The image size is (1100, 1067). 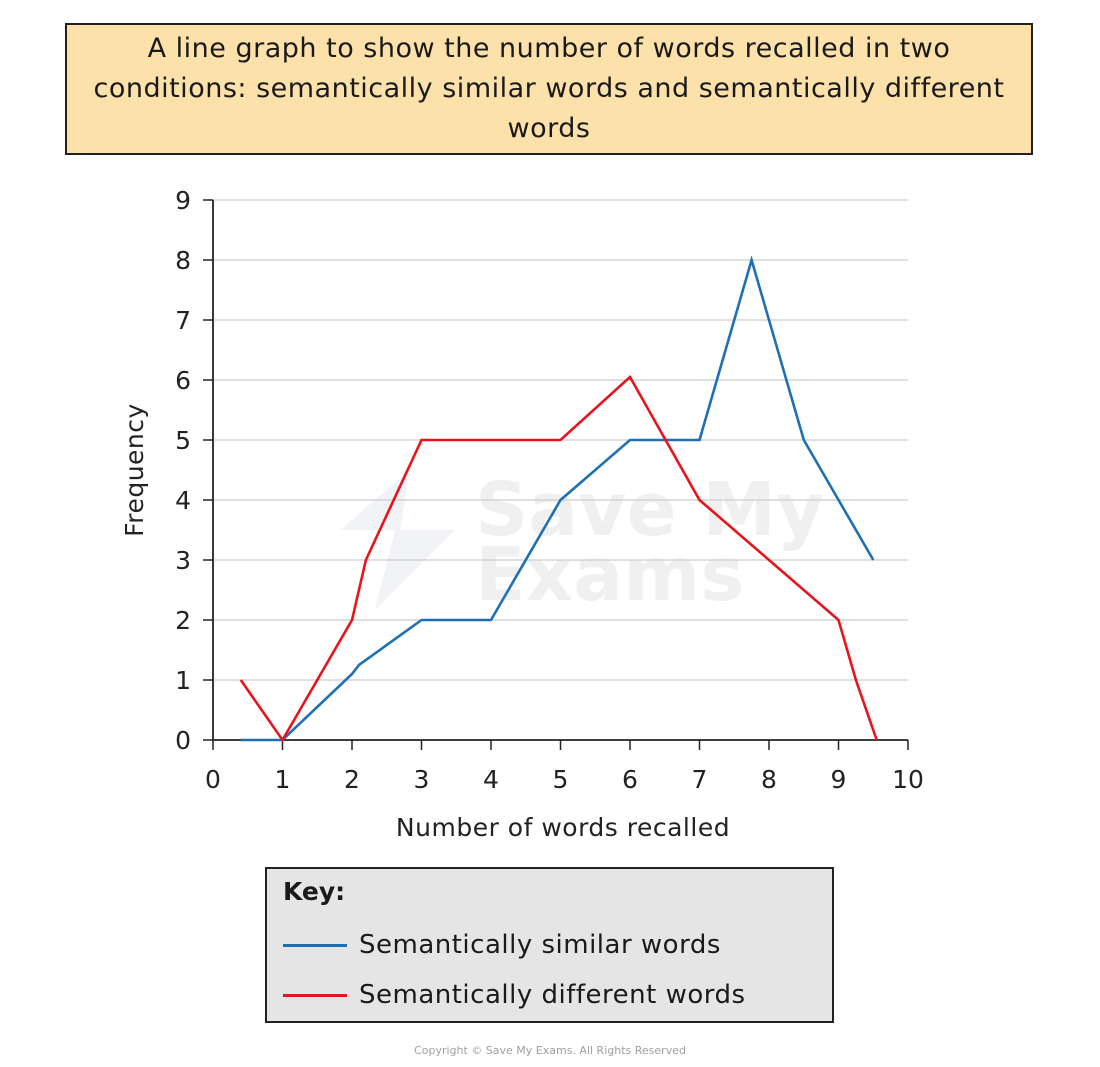 What do you see at coordinates (552, 995) in the screenshot?
I see `legend-label-different: Semantically different words` at bounding box center [552, 995].